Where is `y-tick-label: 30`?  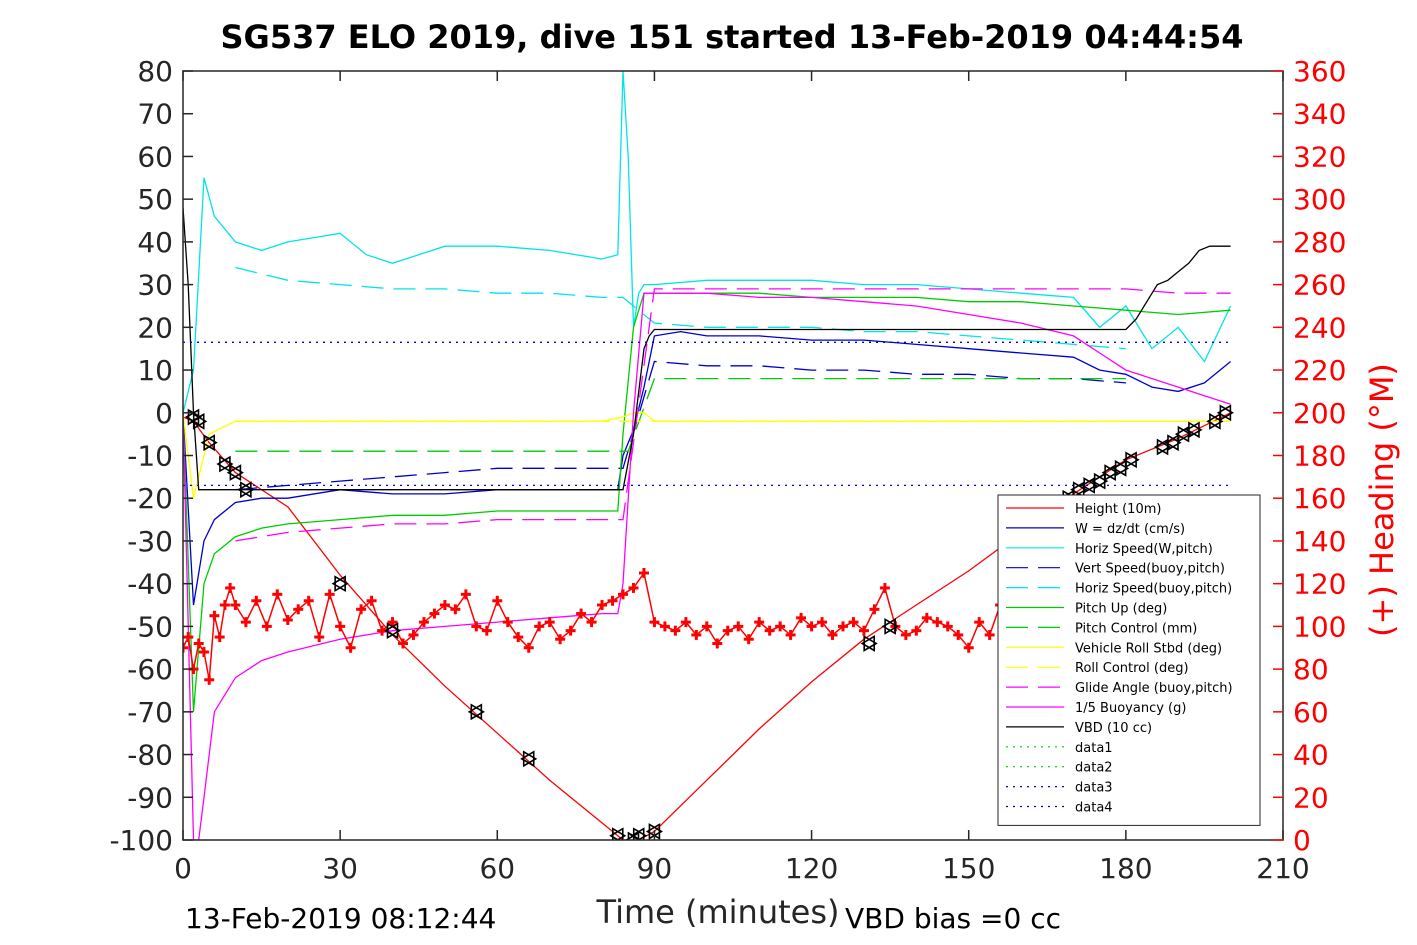 y-tick-label: 30 is located at coordinates (155, 285).